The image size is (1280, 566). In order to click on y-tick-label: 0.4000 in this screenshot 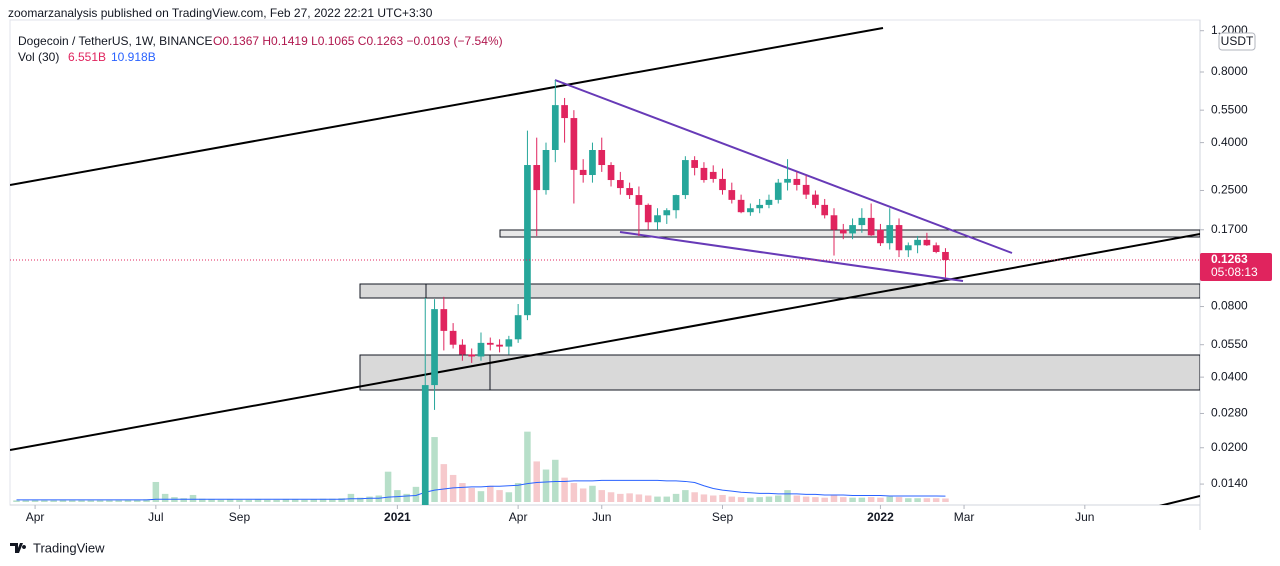, I will do `click(1229, 142)`.